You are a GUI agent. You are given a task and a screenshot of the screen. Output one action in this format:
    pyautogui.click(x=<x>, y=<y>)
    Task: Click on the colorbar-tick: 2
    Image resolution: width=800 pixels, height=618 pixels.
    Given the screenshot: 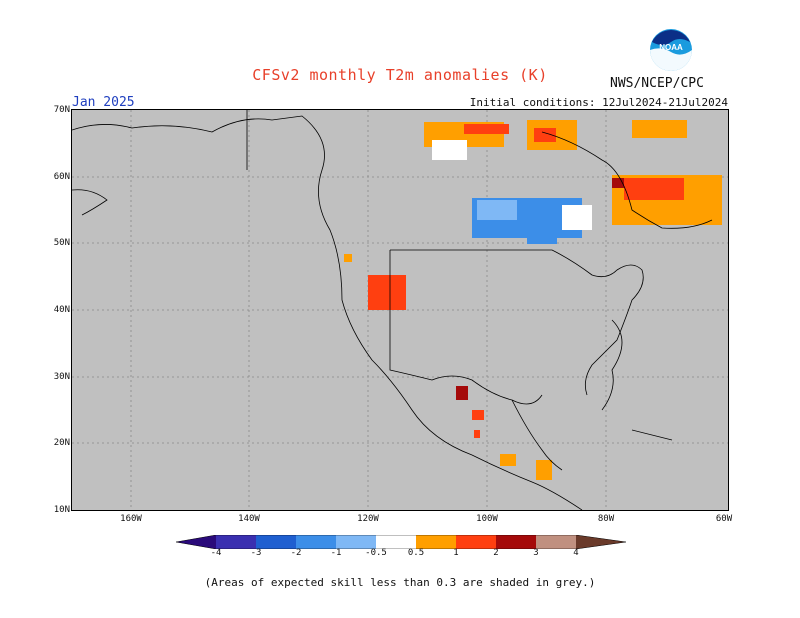 What is the action you would take?
    pyautogui.click(x=496, y=553)
    